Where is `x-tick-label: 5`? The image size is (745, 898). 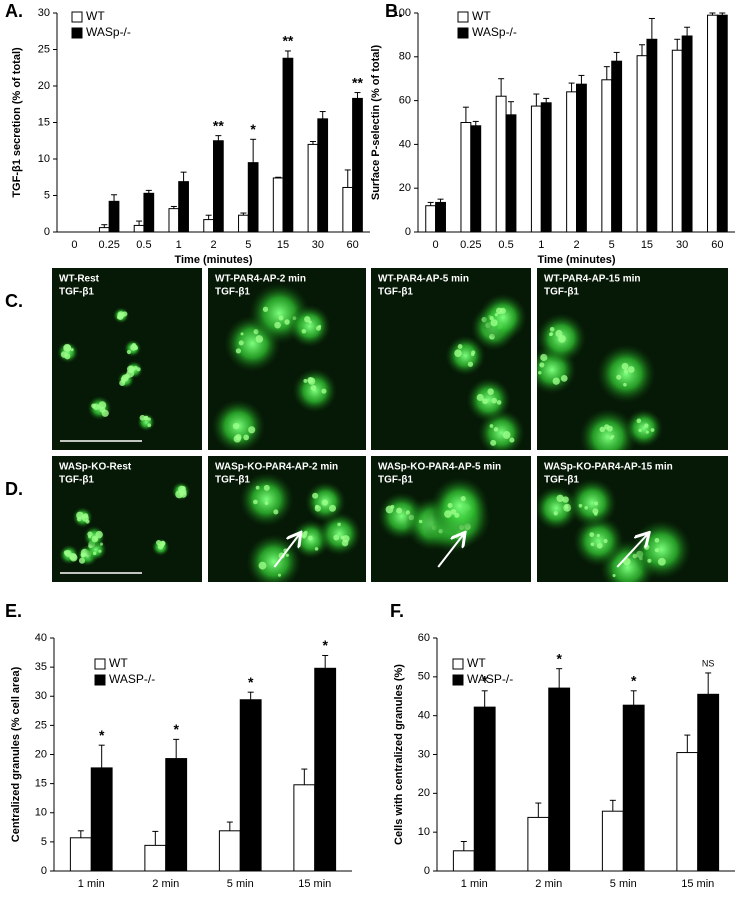 x-tick-label: 5 is located at coordinates (248, 245).